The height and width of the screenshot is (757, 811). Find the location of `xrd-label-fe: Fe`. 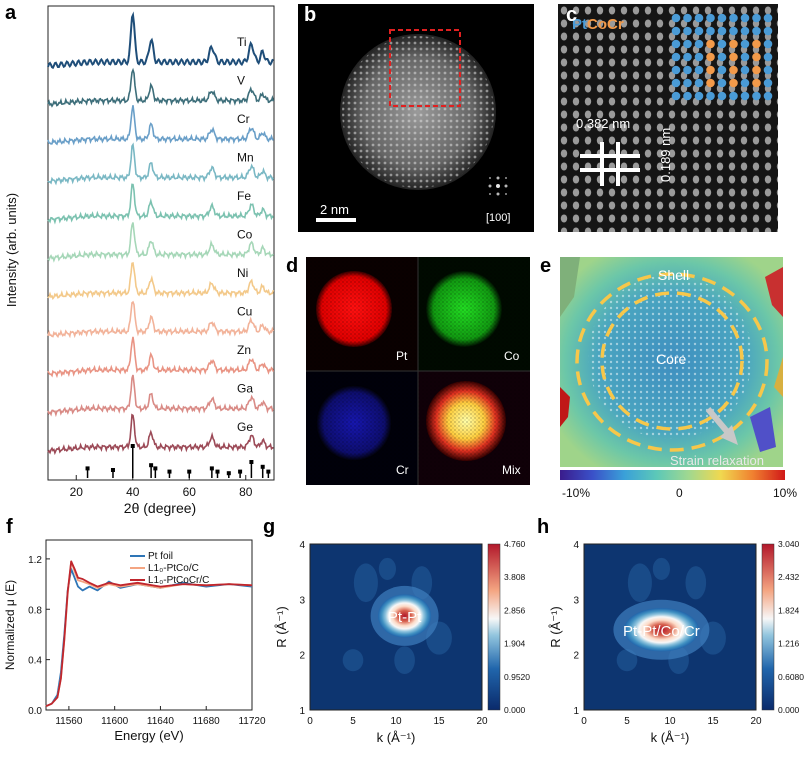

xrd-label-fe: Fe is located at coordinates (244, 196).